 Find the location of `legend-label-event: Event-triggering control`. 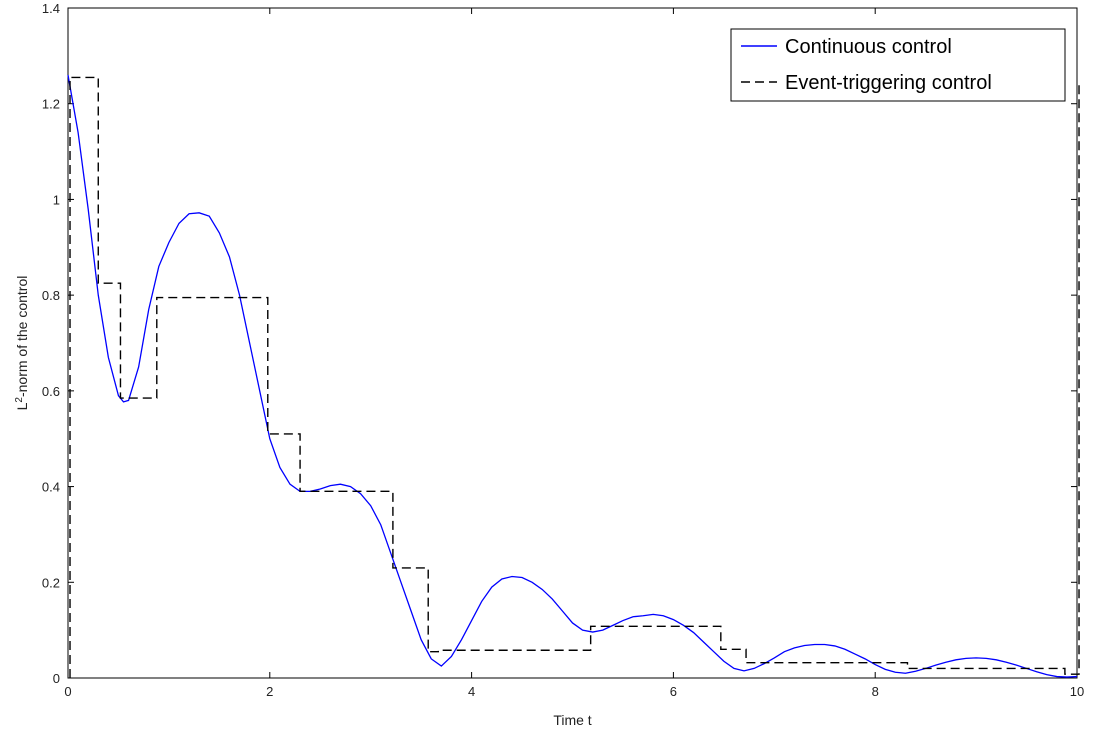

legend-label-event: Event-triggering control is located at coordinates (888, 83).